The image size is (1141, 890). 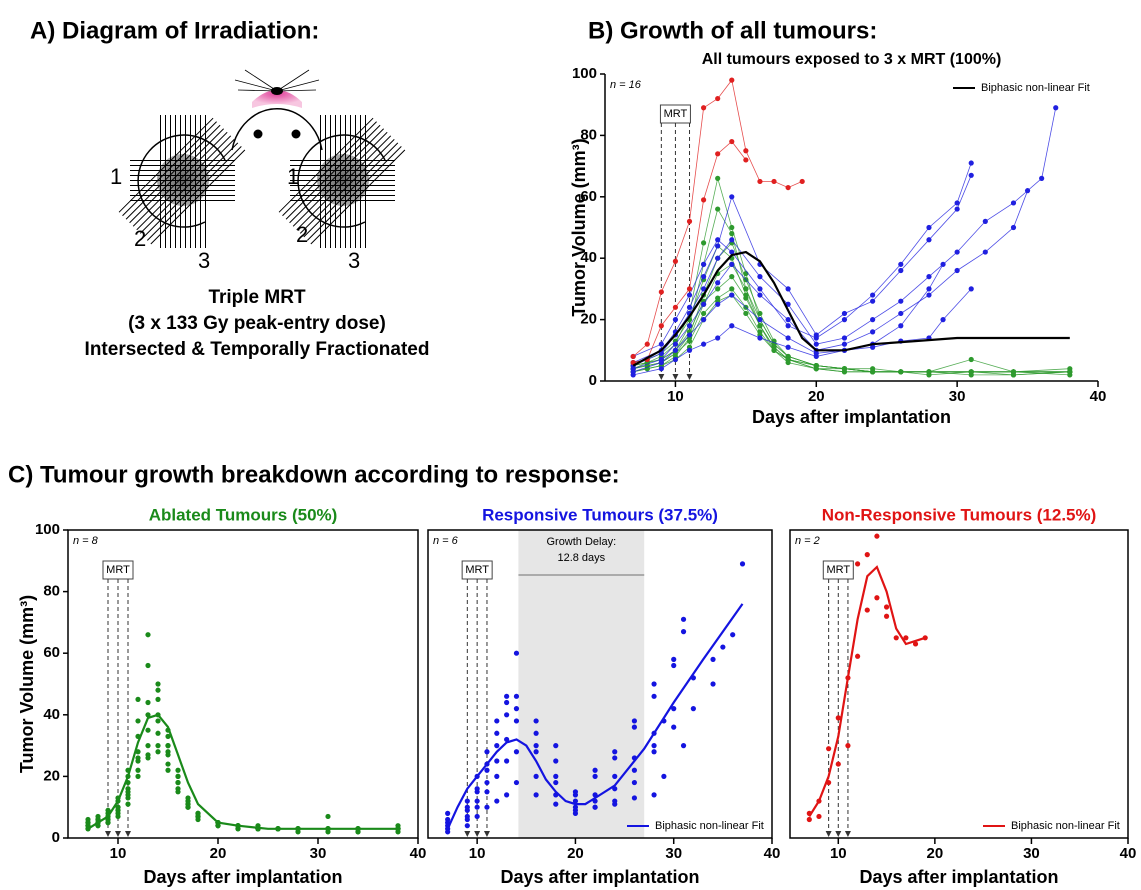 What do you see at coordinates (600, 514) in the screenshot?
I see `chart-title: Responsive Tumours (37.5%)` at bounding box center [600, 514].